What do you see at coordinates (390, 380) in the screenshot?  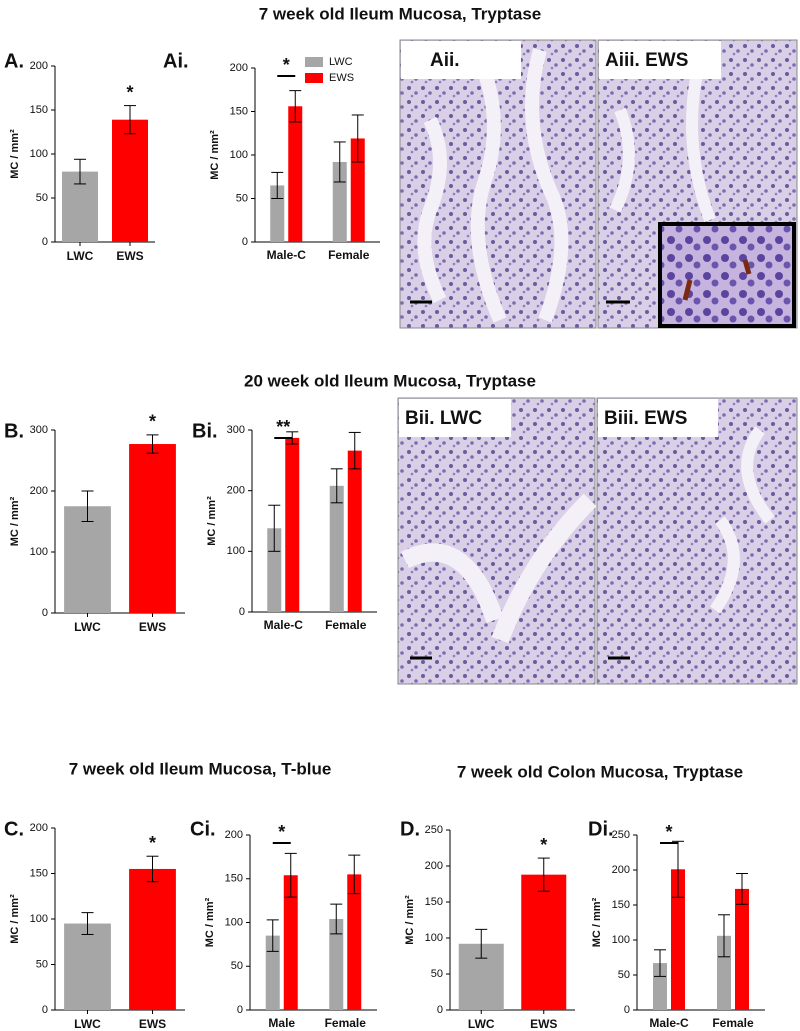 I see `section-title: 20 week old Ileum Mucosa, Tryptase` at bounding box center [390, 380].